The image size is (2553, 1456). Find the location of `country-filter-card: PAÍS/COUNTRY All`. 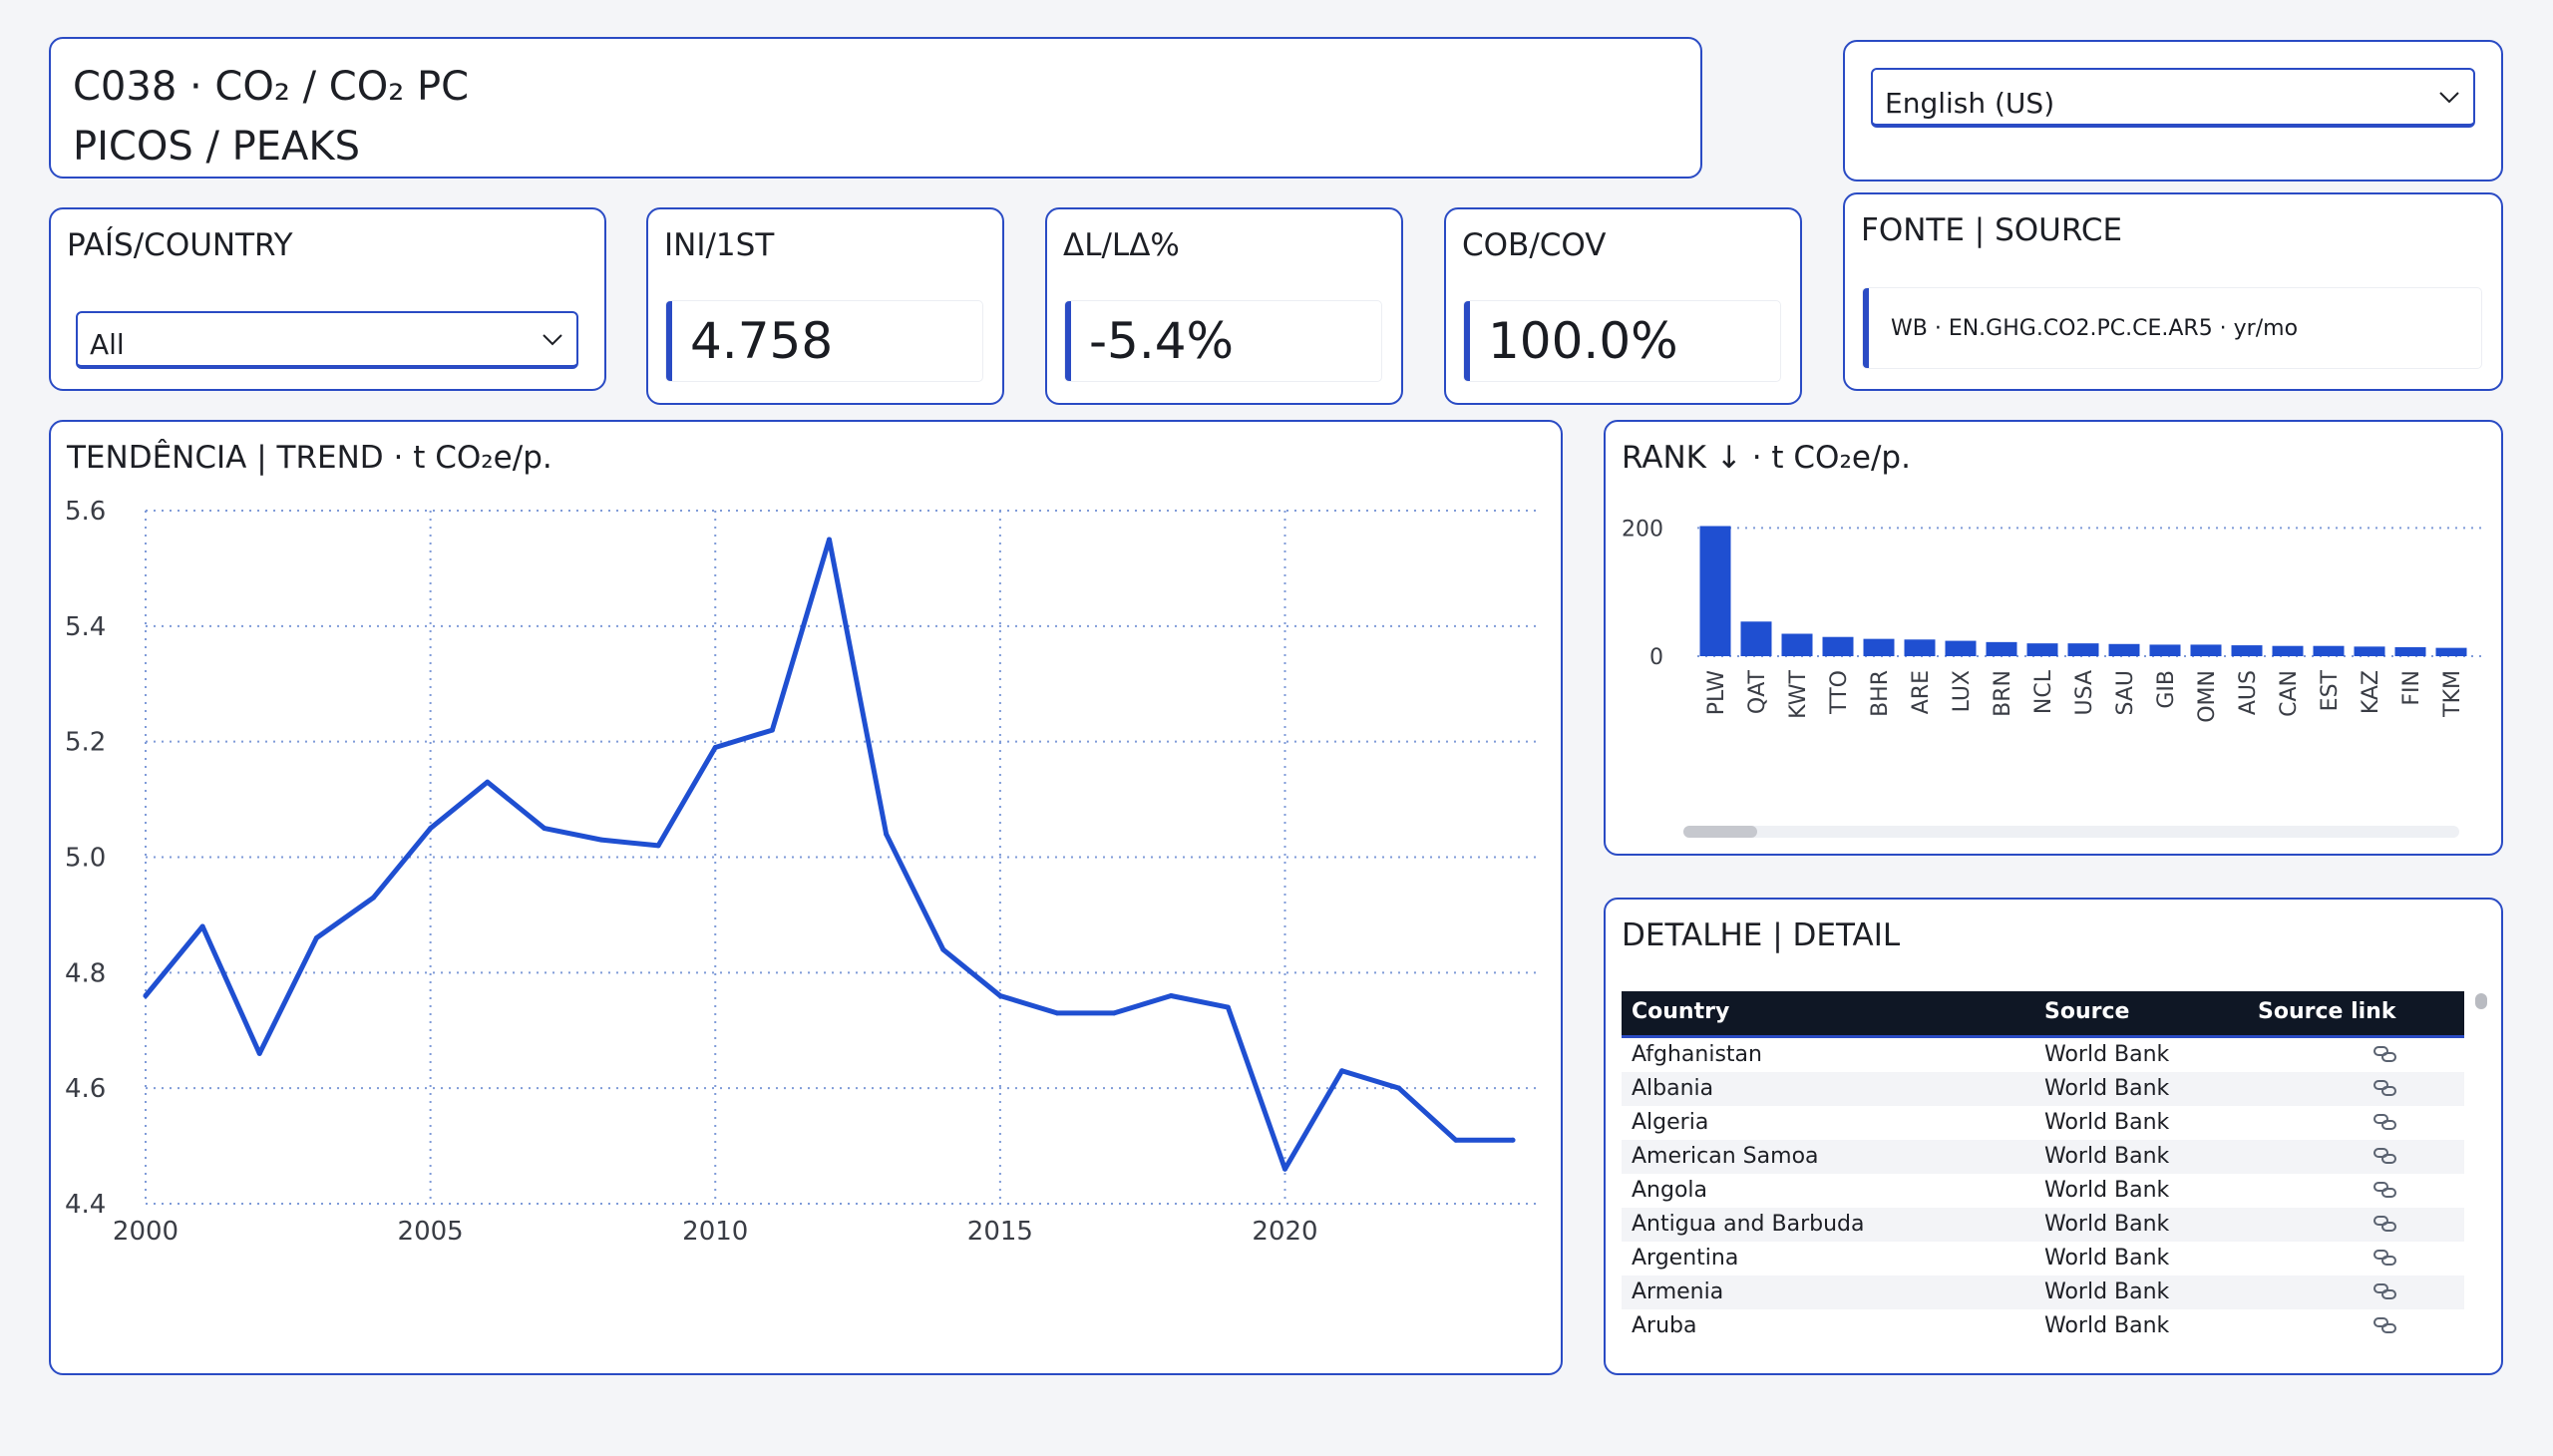

country-filter-card: PAÍS/COUNTRY All is located at coordinates (327, 299).